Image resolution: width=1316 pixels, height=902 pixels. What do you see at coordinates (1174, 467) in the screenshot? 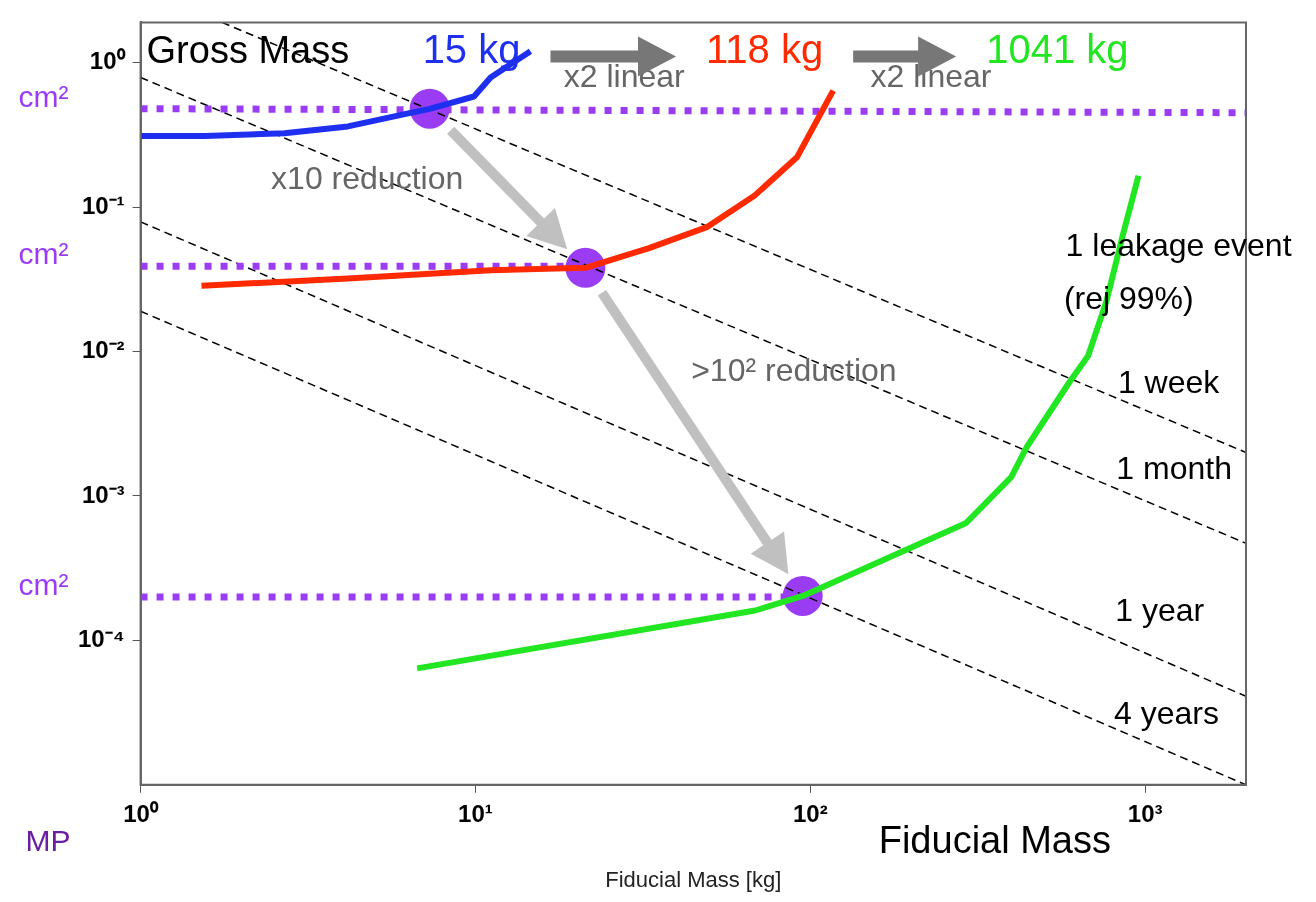
I see `annotation: 1 month` at bounding box center [1174, 467].